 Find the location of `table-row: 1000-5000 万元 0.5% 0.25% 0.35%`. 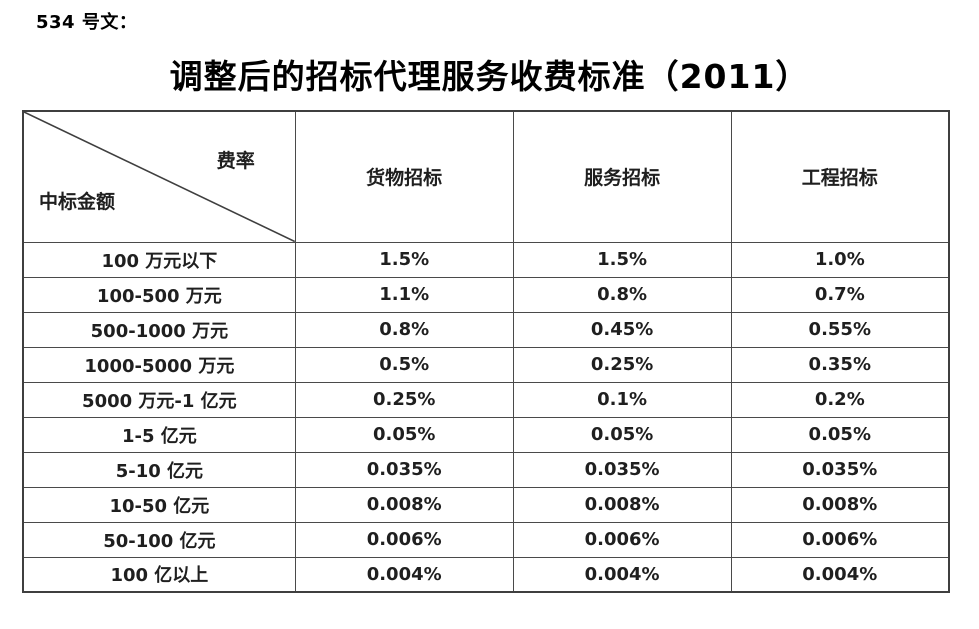

table-row: 1000-5000 万元 0.5% 0.25% 0.35% is located at coordinates (486, 364).